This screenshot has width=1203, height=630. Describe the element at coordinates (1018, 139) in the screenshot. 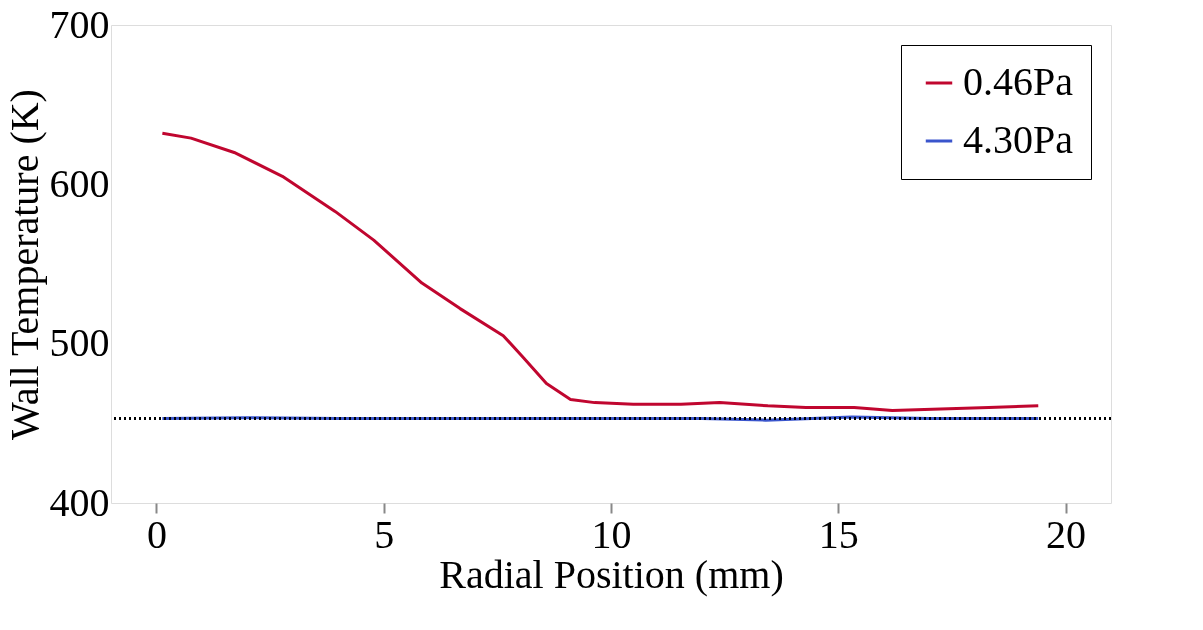

I see `legend-label: 4.30Pa` at that location.